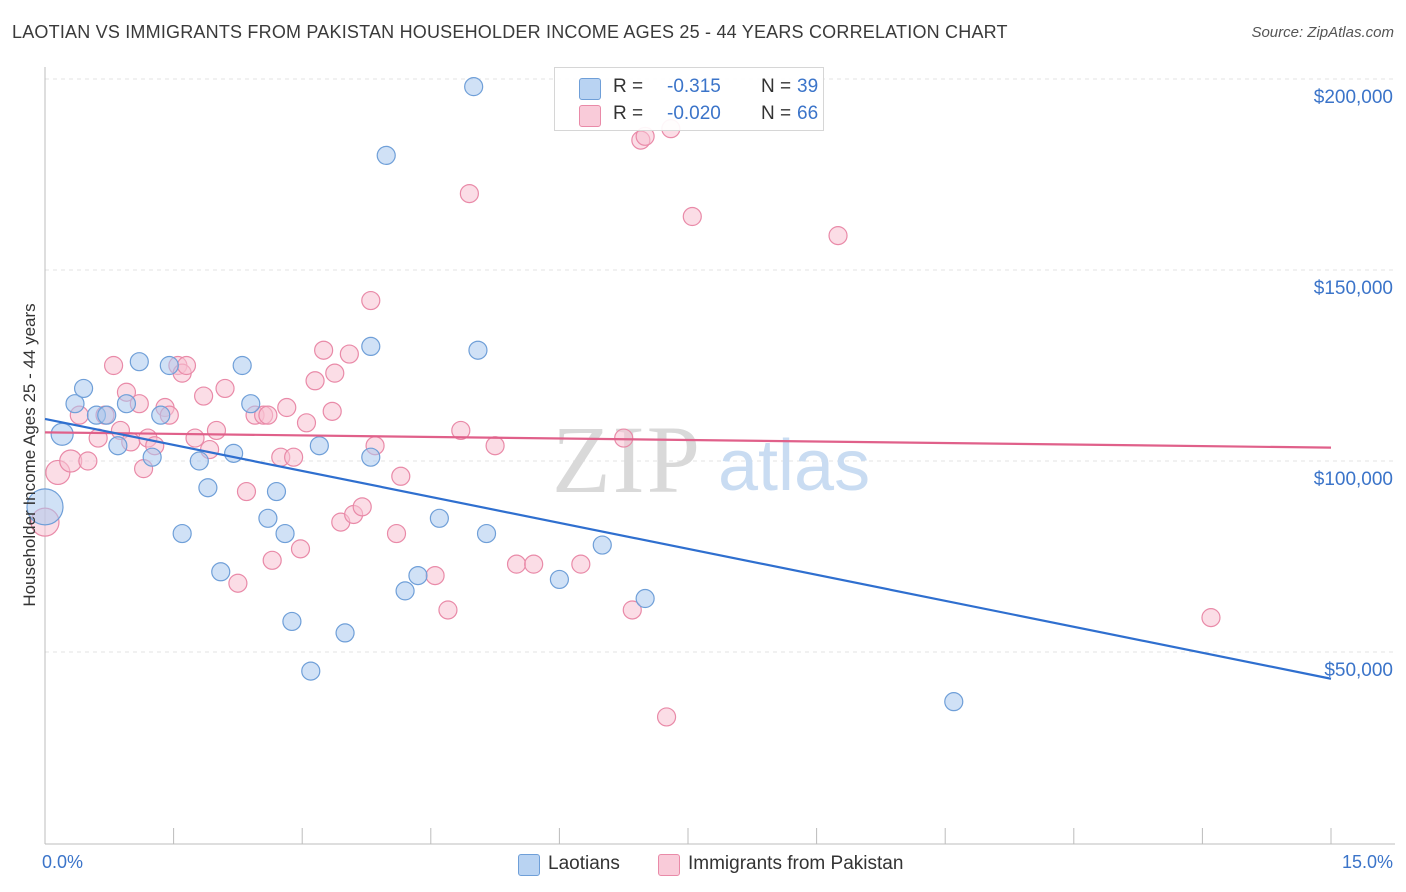 The height and width of the screenshot is (892, 1406). I want to click on n-value: 39, so click(808, 86).